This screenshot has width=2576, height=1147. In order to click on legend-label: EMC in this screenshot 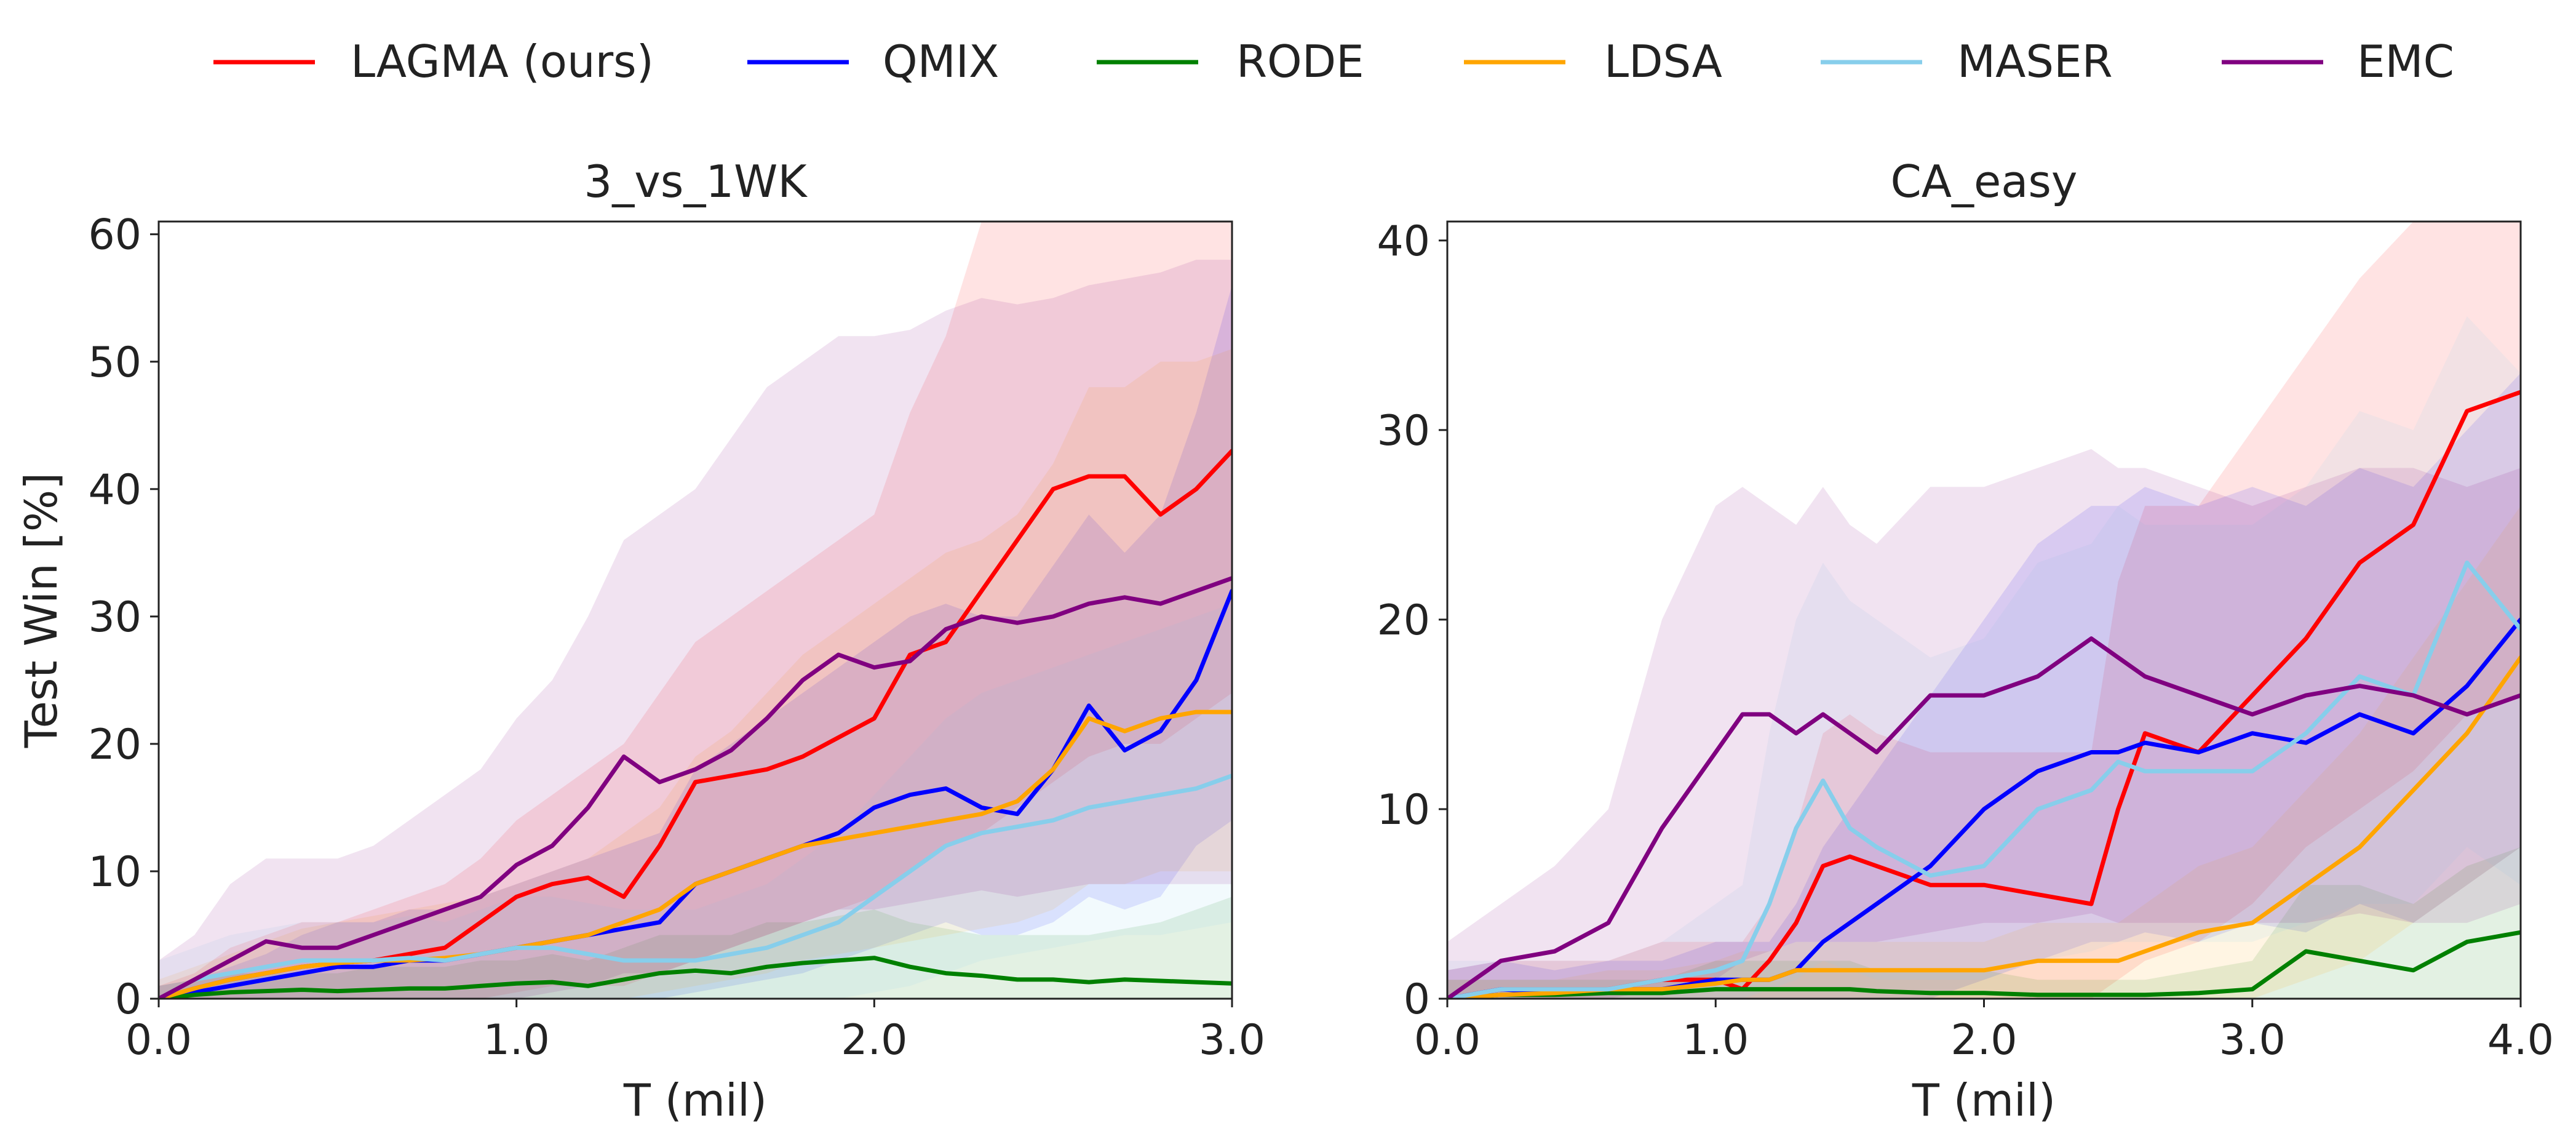, I will do `click(2405, 61)`.